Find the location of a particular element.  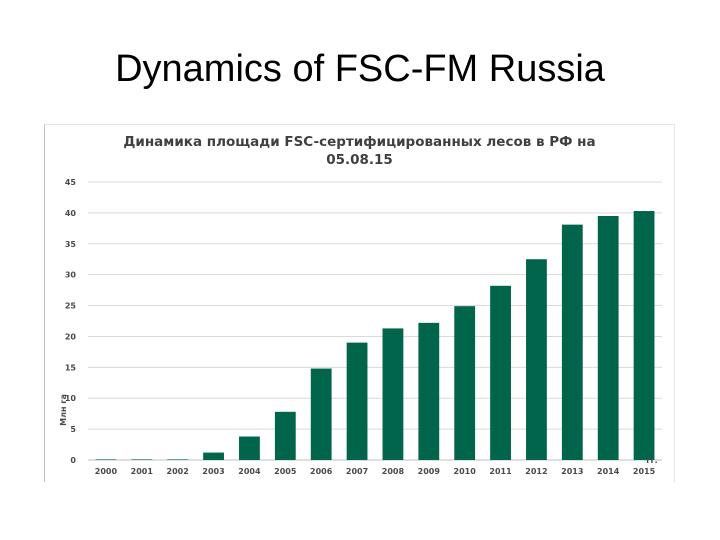

y-tick-label: 15 is located at coordinates (71, 367).